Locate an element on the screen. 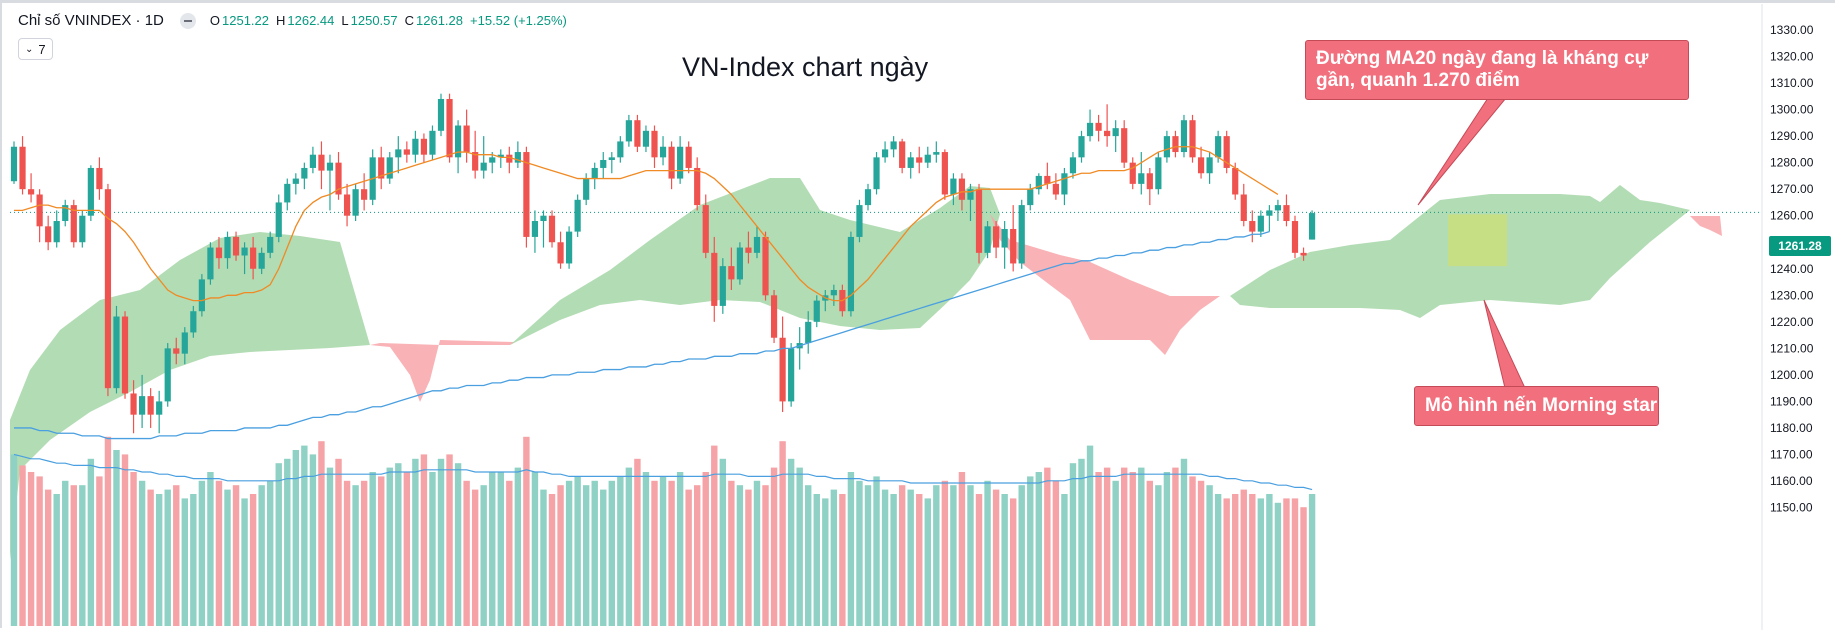 The image size is (1837, 630). symbol-label: Chỉ số VNINDEX · 1D is located at coordinates (91, 20).